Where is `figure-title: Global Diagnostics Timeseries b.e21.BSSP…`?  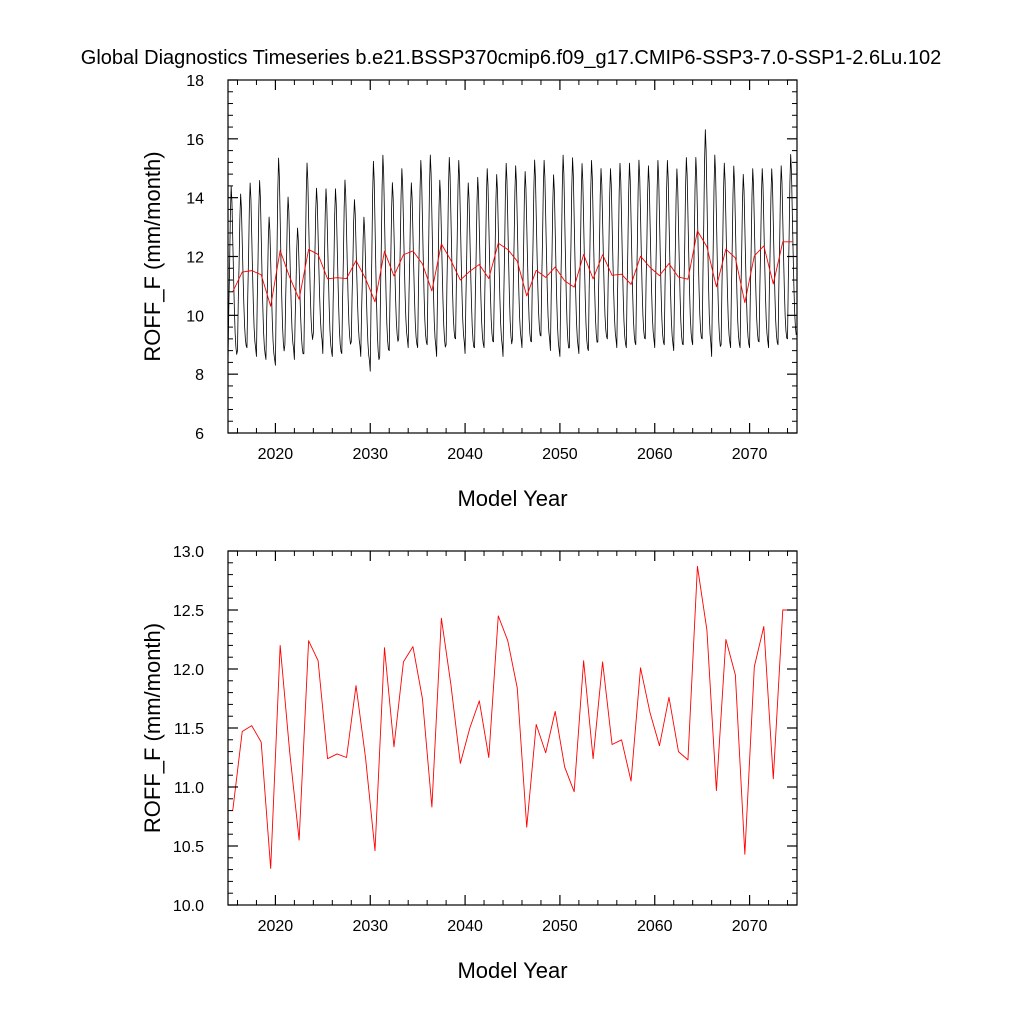
figure-title: Global Diagnostics Timeseries b.e21.BSSP… is located at coordinates (511, 58).